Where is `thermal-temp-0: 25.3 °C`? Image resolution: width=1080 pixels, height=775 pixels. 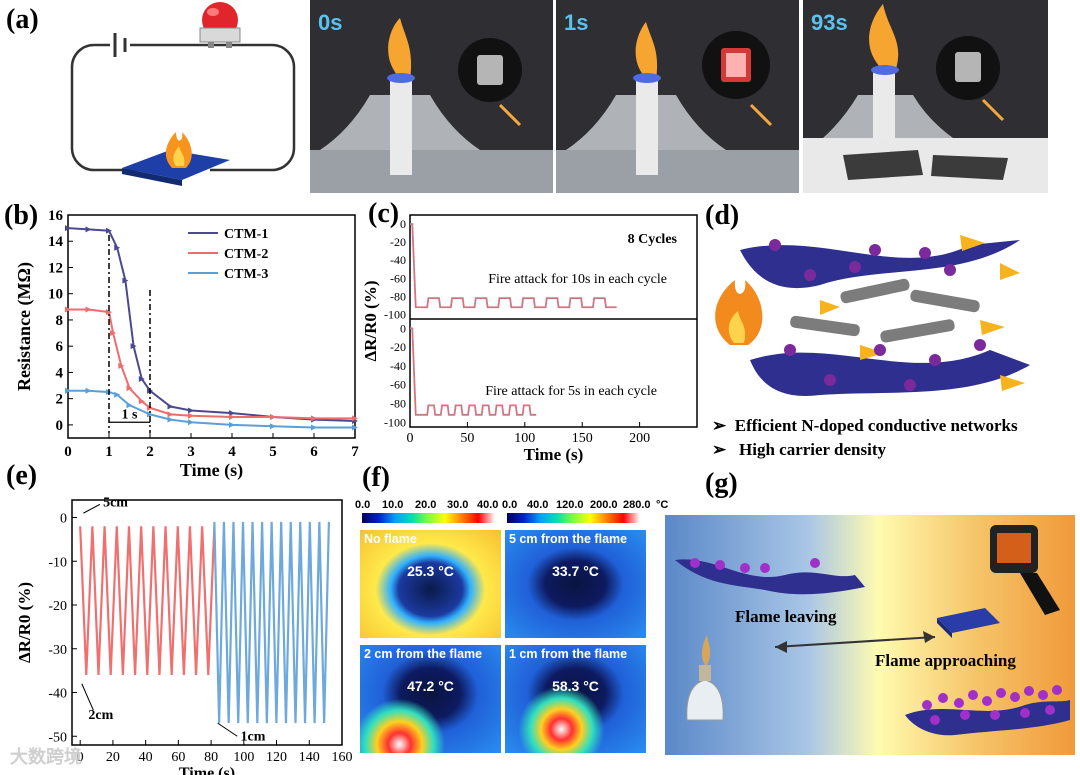
thermal-temp-0: 25.3 °C is located at coordinates (430, 571).